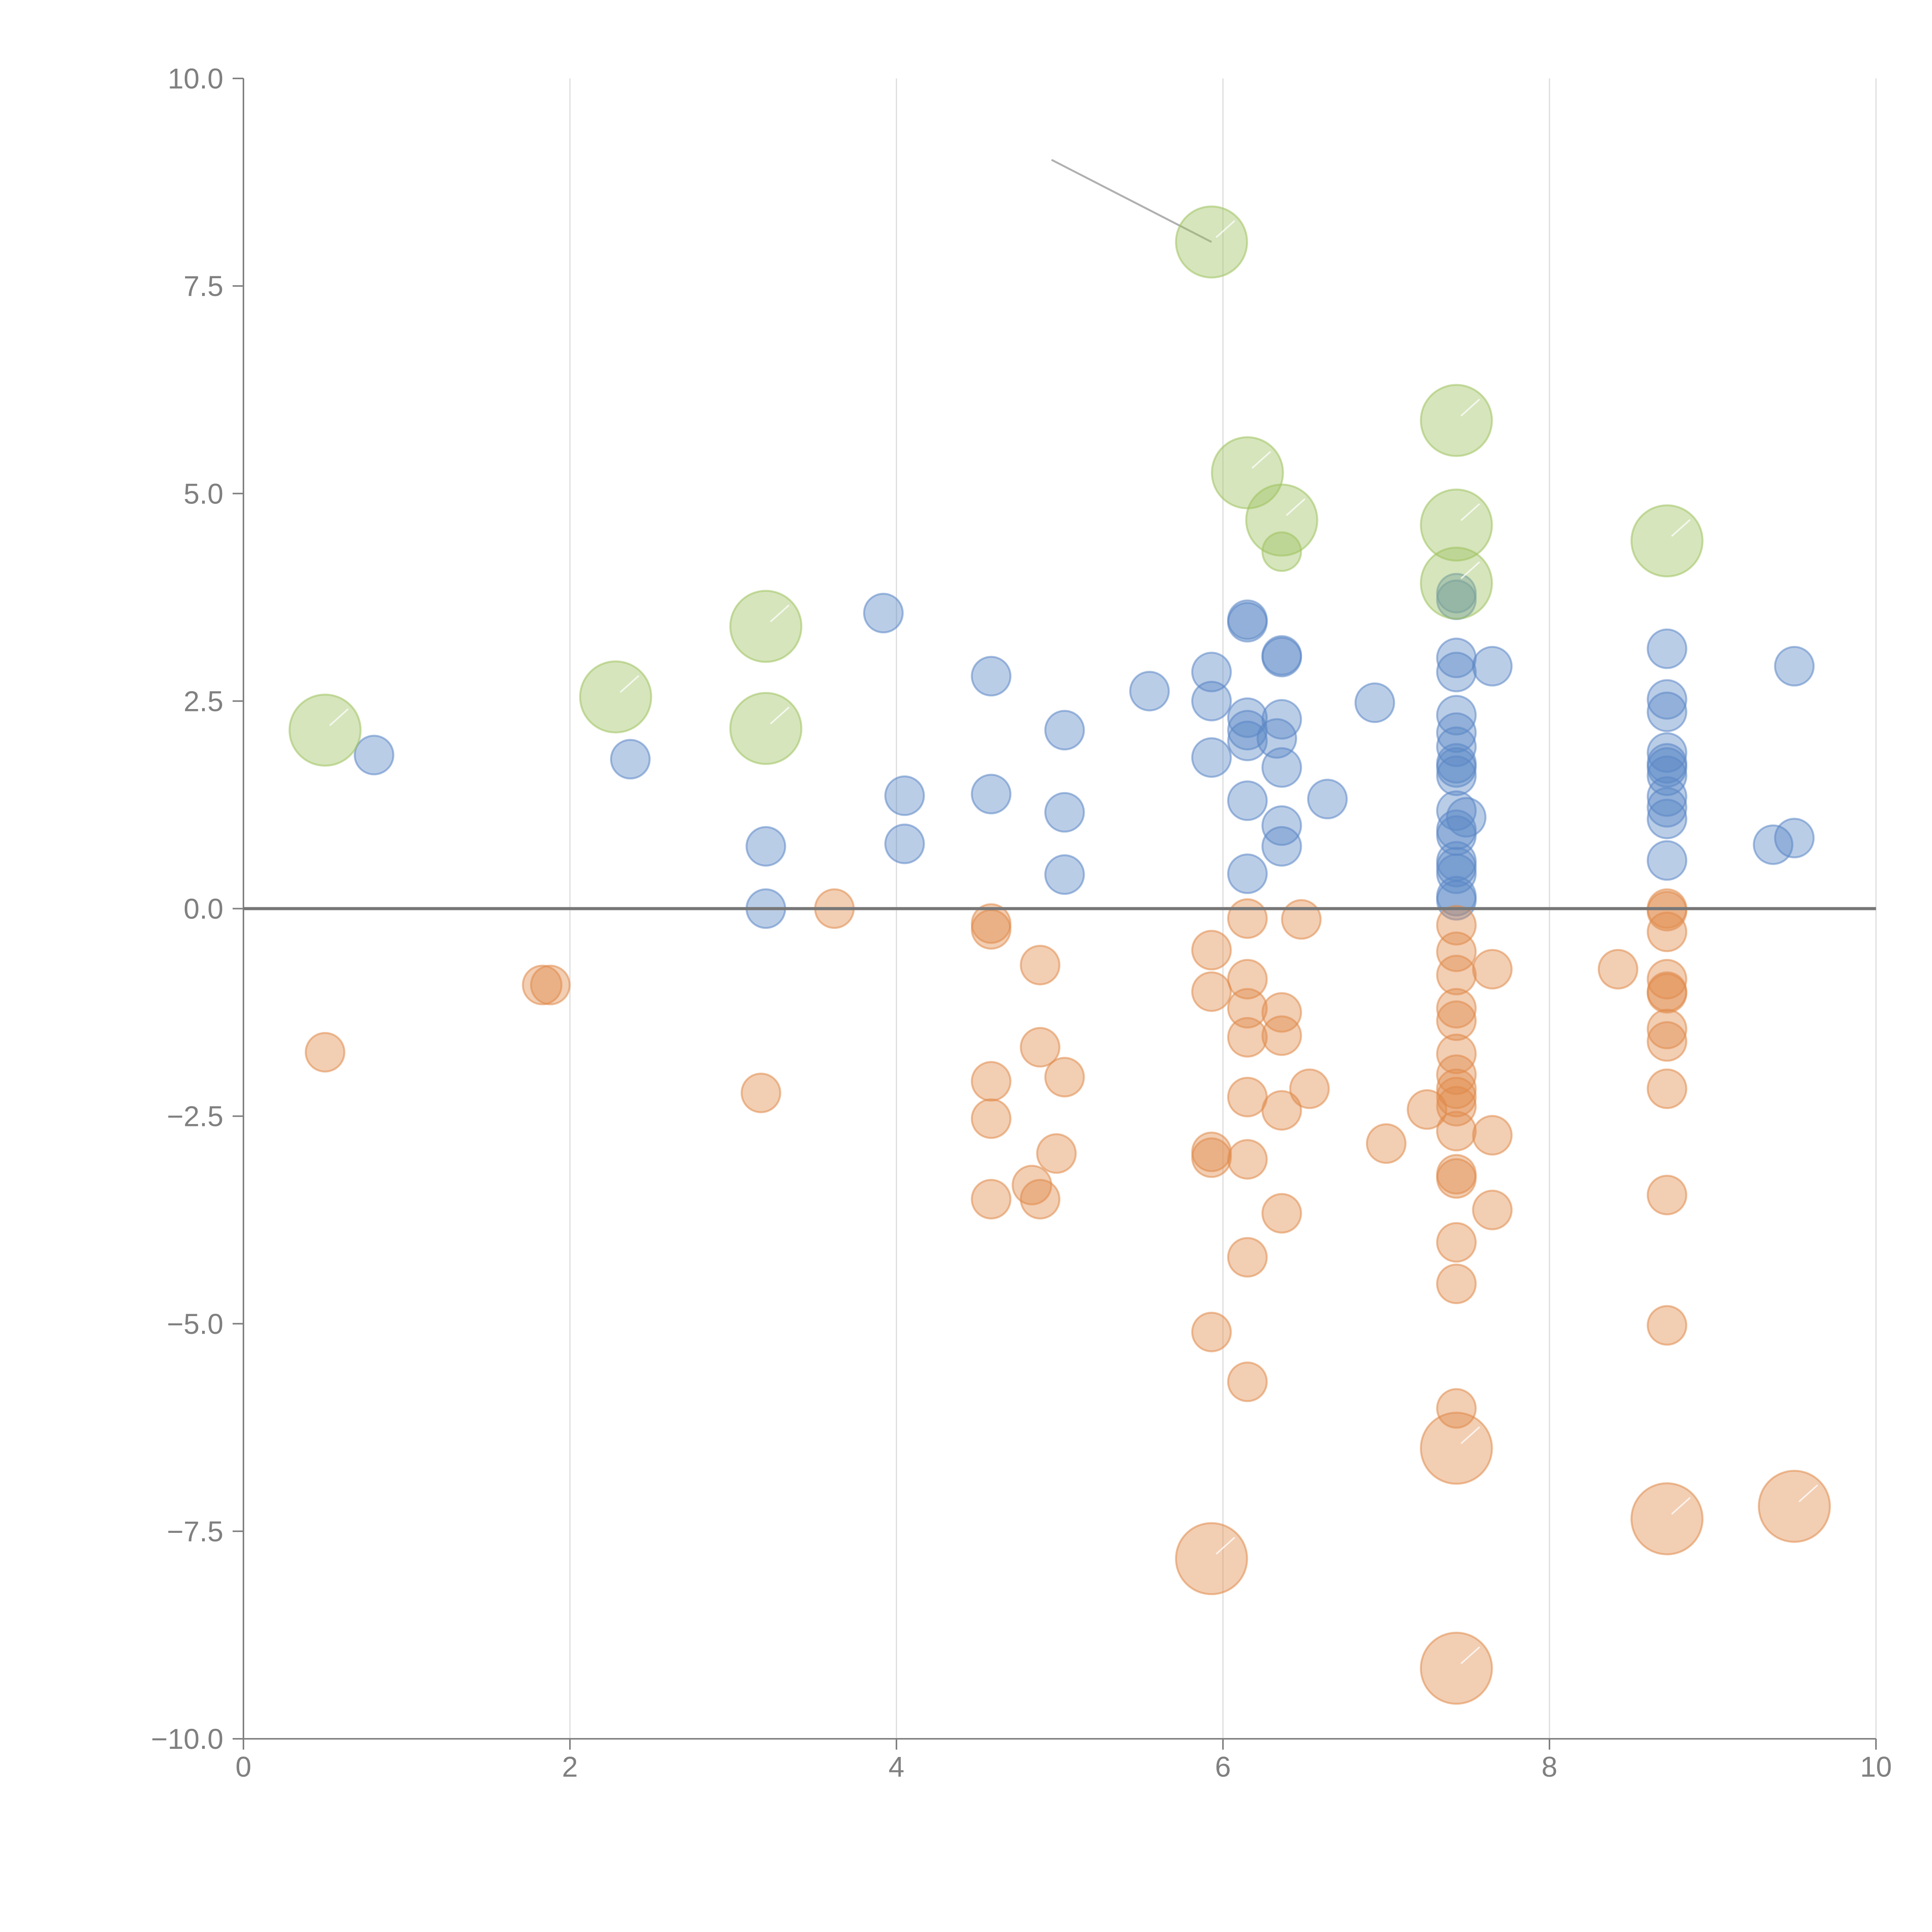  Describe the element at coordinates (204, 286) in the screenshot. I see `y-tick-label: 7.5` at that location.